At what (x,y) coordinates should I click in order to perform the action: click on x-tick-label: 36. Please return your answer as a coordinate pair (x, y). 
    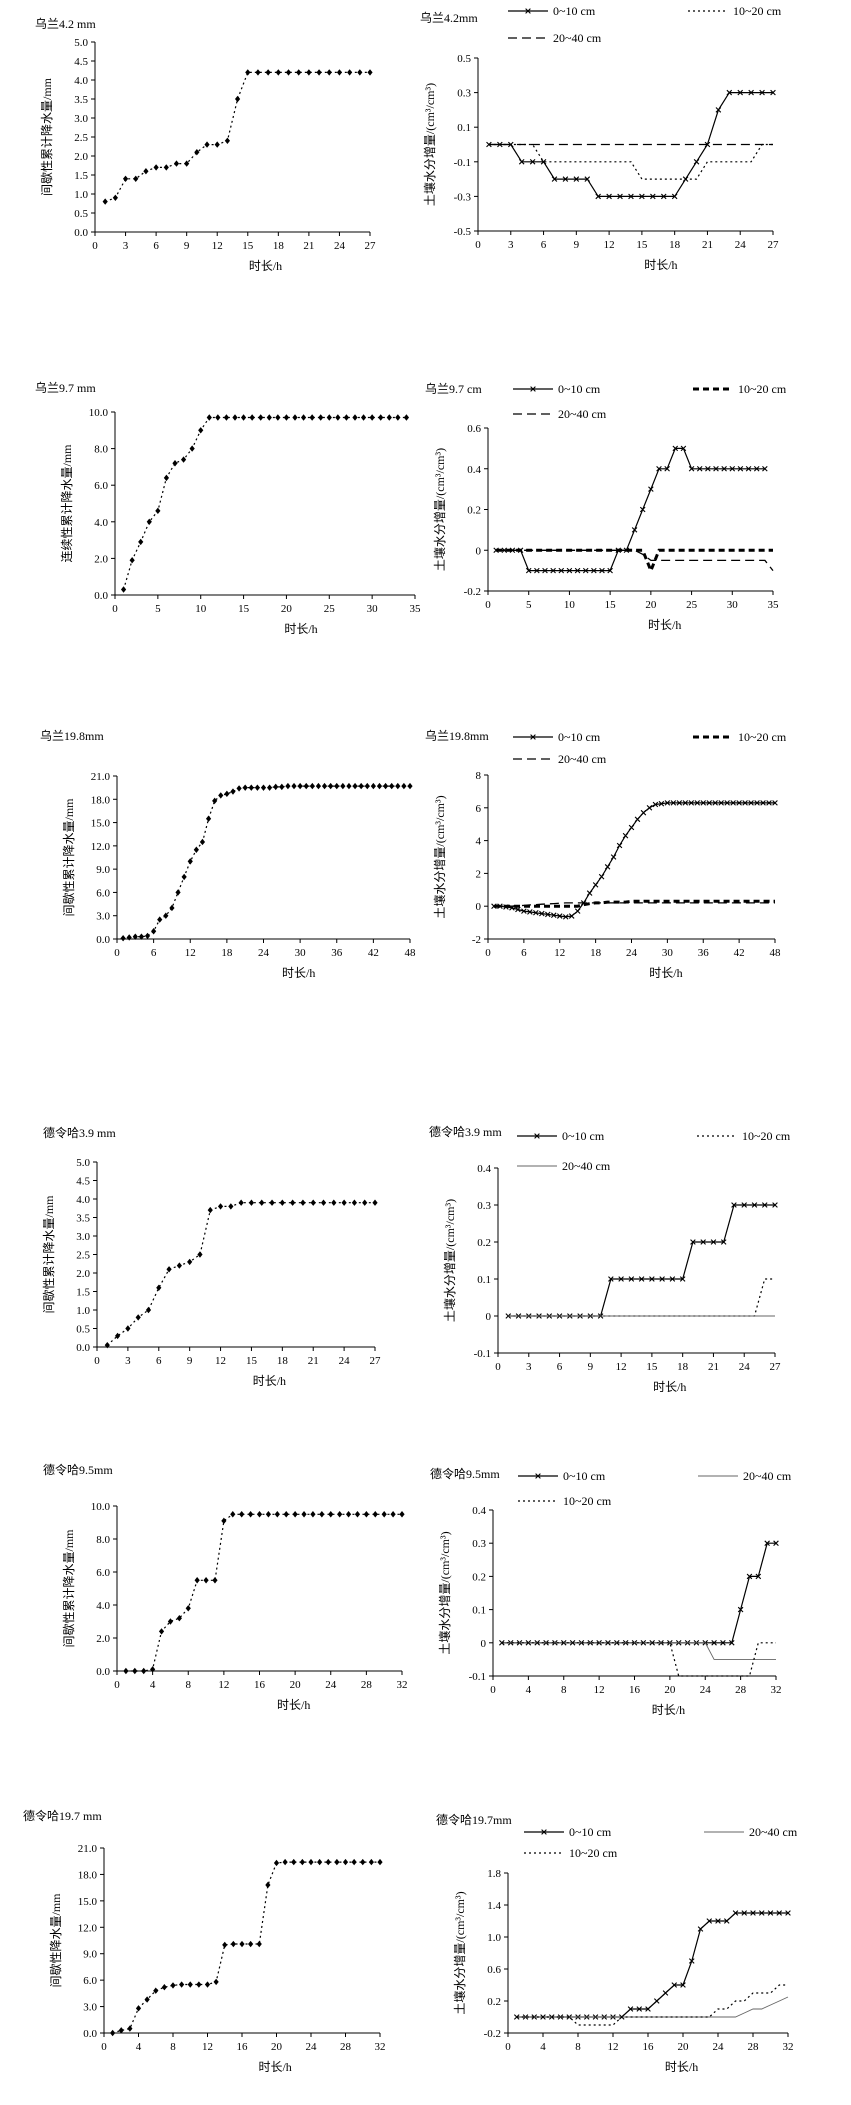
    Looking at the image, I should click on (337, 953).